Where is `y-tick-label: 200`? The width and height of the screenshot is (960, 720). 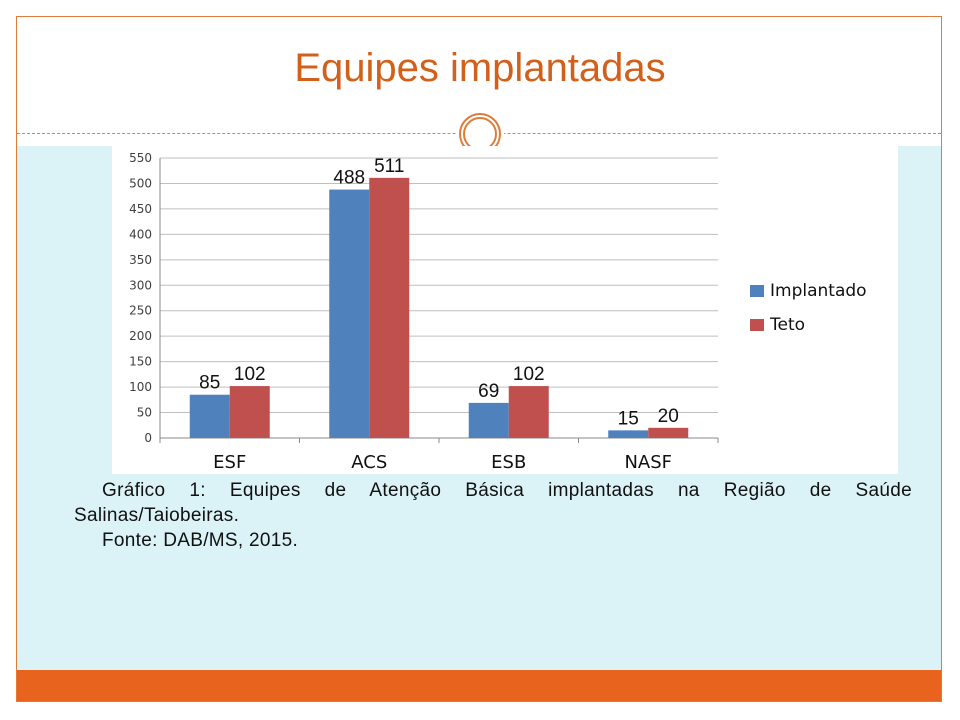 y-tick-label: 200 is located at coordinates (140, 336).